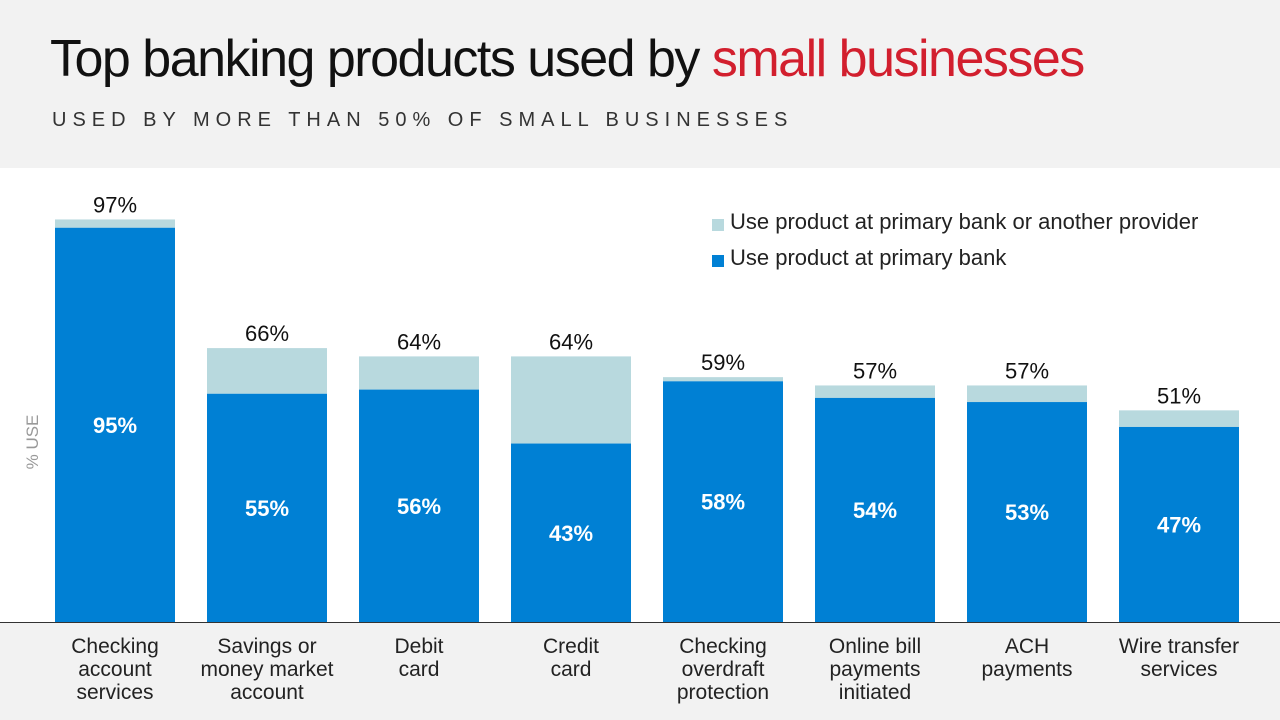 Image resolution: width=1280 pixels, height=720 pixels. I want to click on legend-label-primary: Use product at primary bank, so click(868, 257).